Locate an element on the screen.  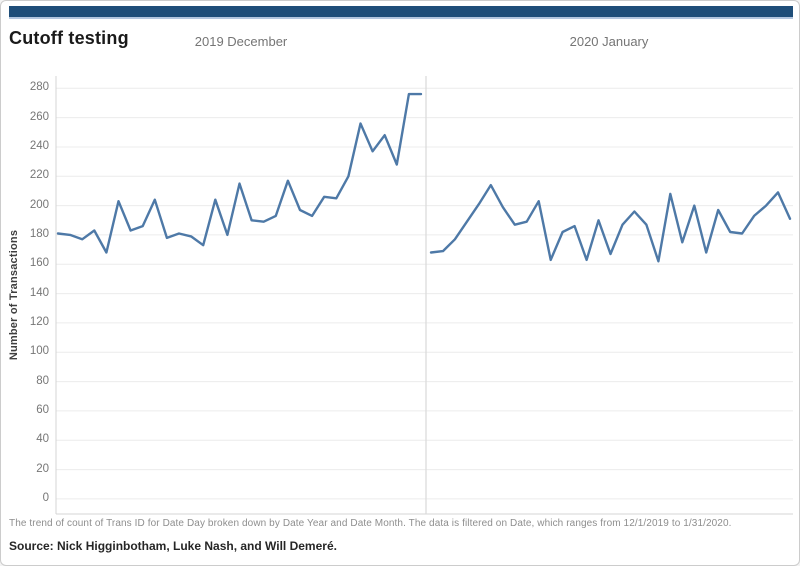
panel-header-december: 2019 December is located at coordinates (241, 41).